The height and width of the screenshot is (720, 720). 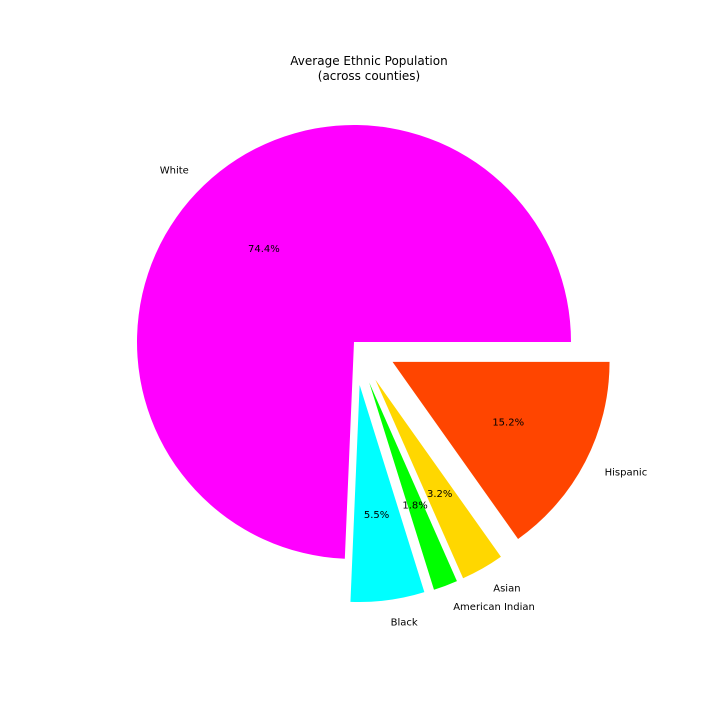 I want to click on slice-label-hispanic: Hispanic, so click(x=626, y=473).